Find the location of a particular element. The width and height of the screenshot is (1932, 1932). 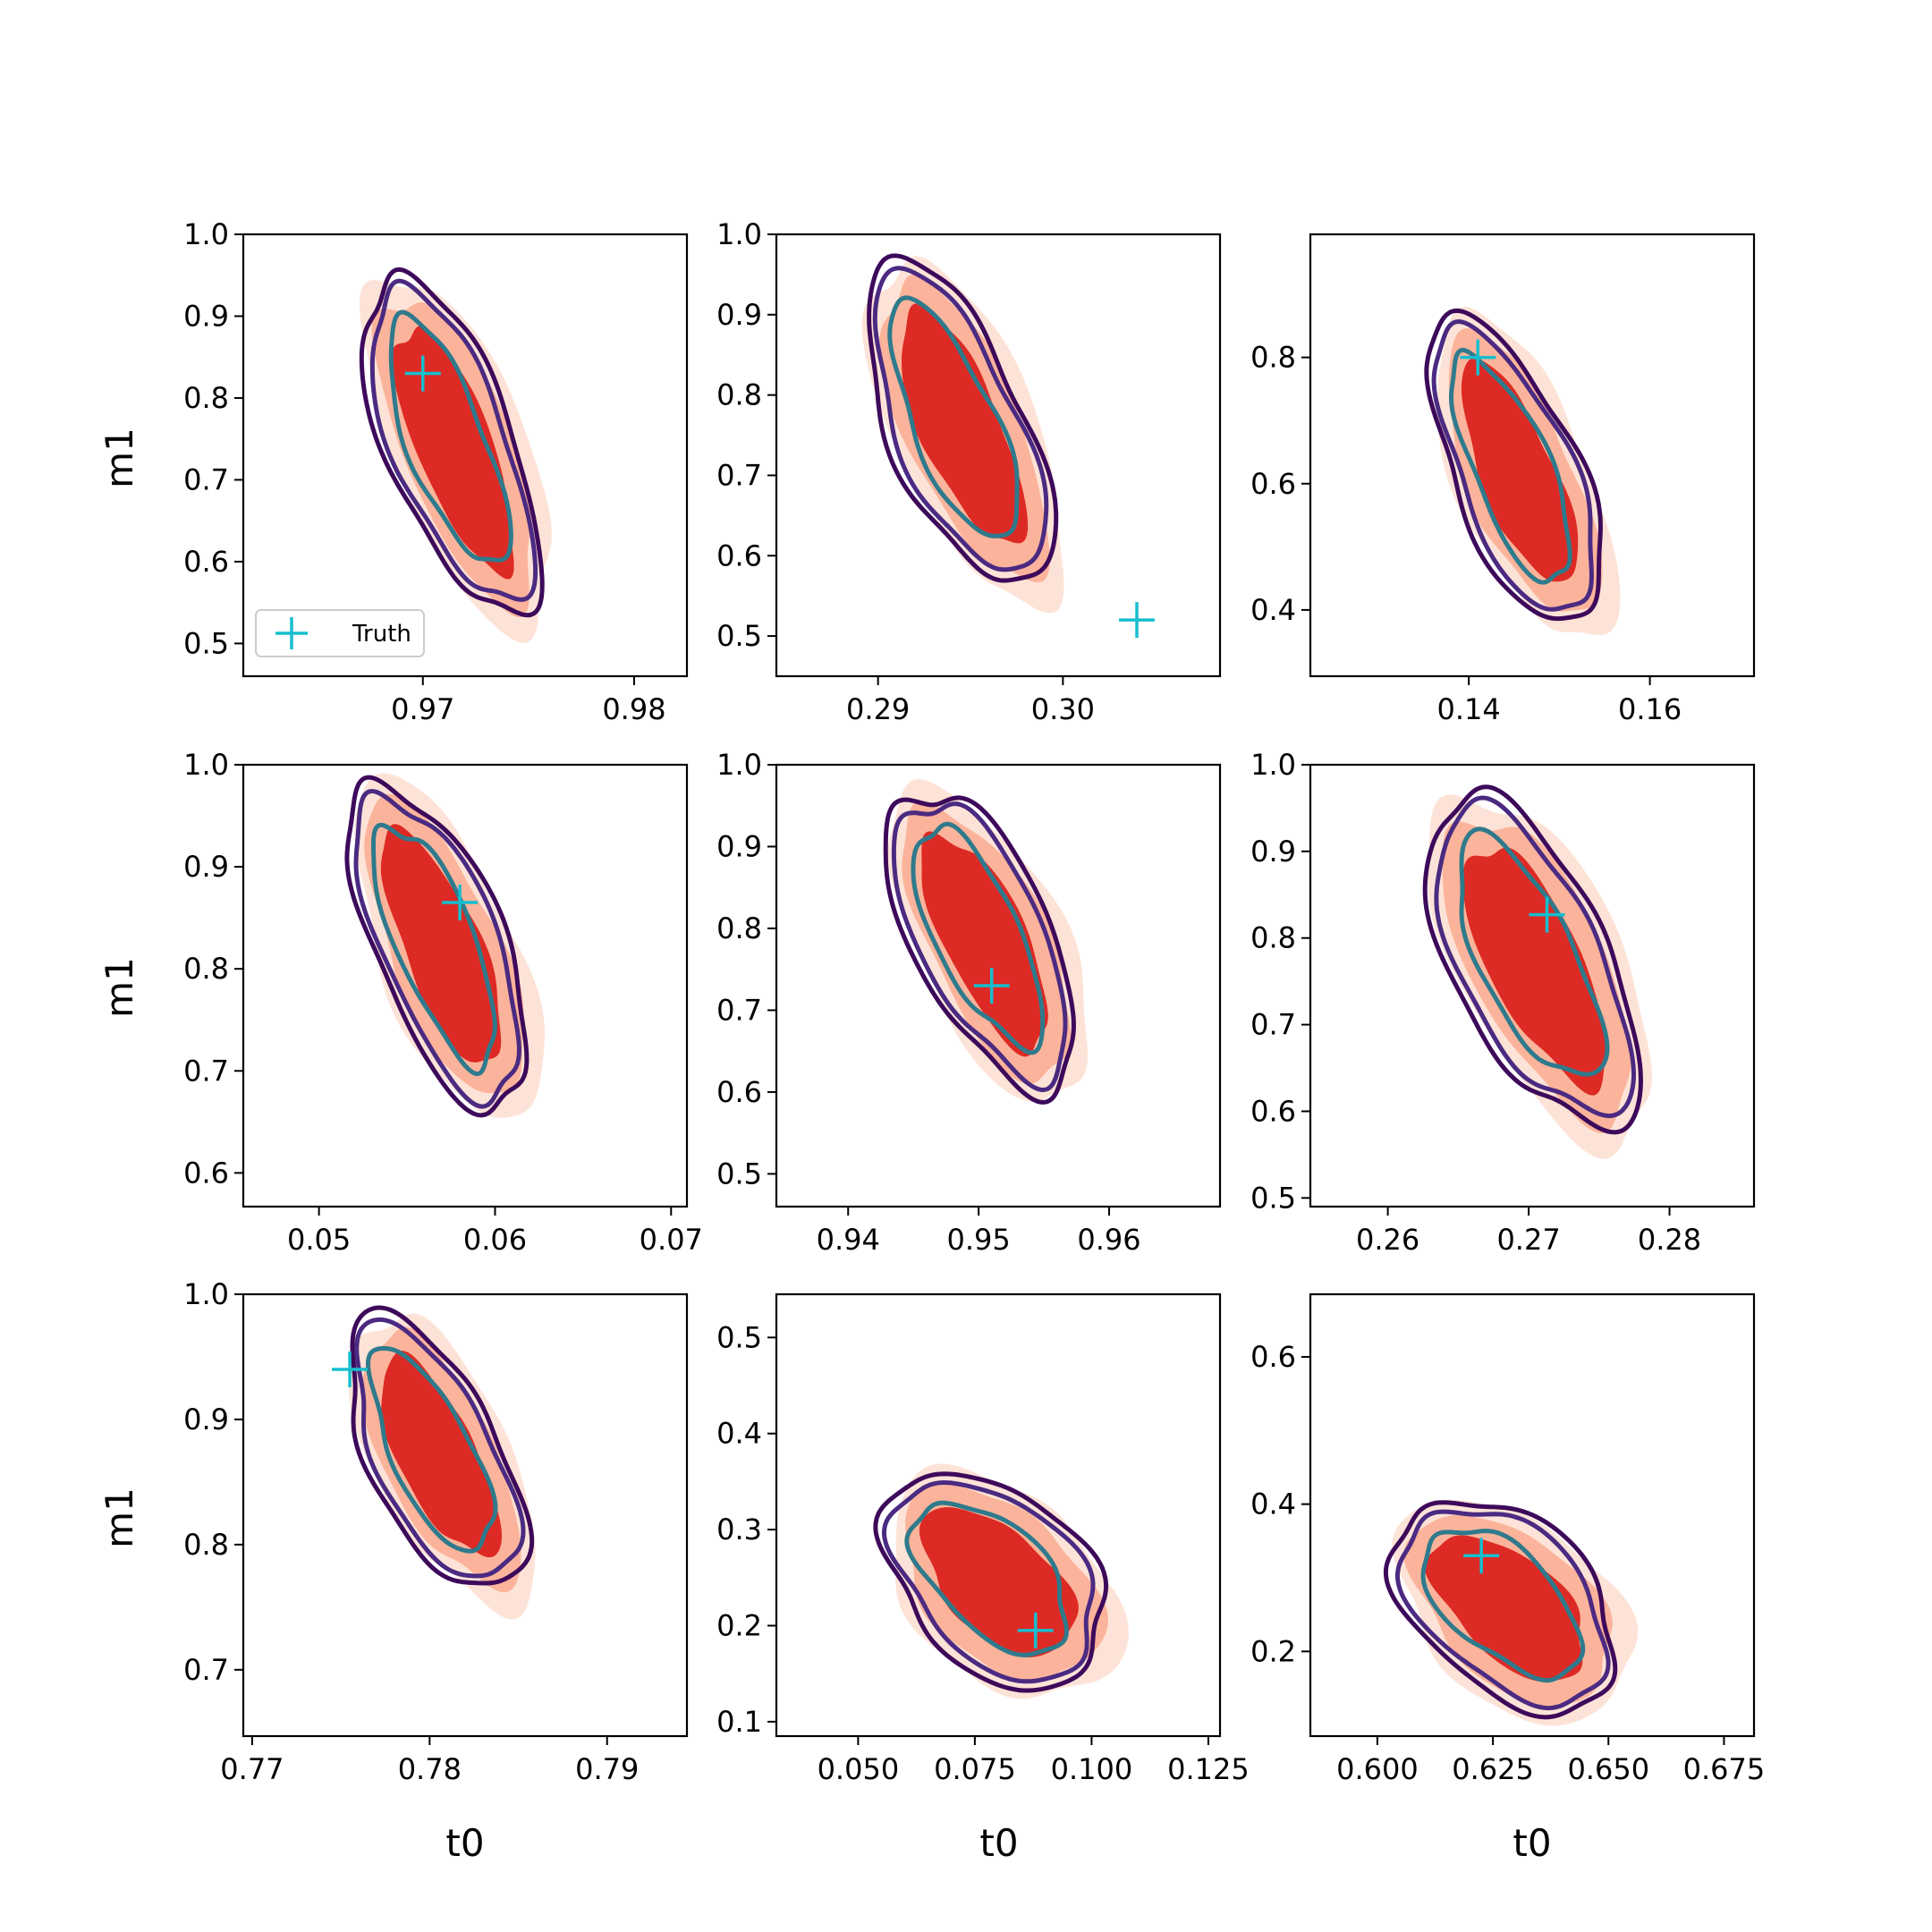

col2-xlabel: t0 is located at coordinates (998, 1843).